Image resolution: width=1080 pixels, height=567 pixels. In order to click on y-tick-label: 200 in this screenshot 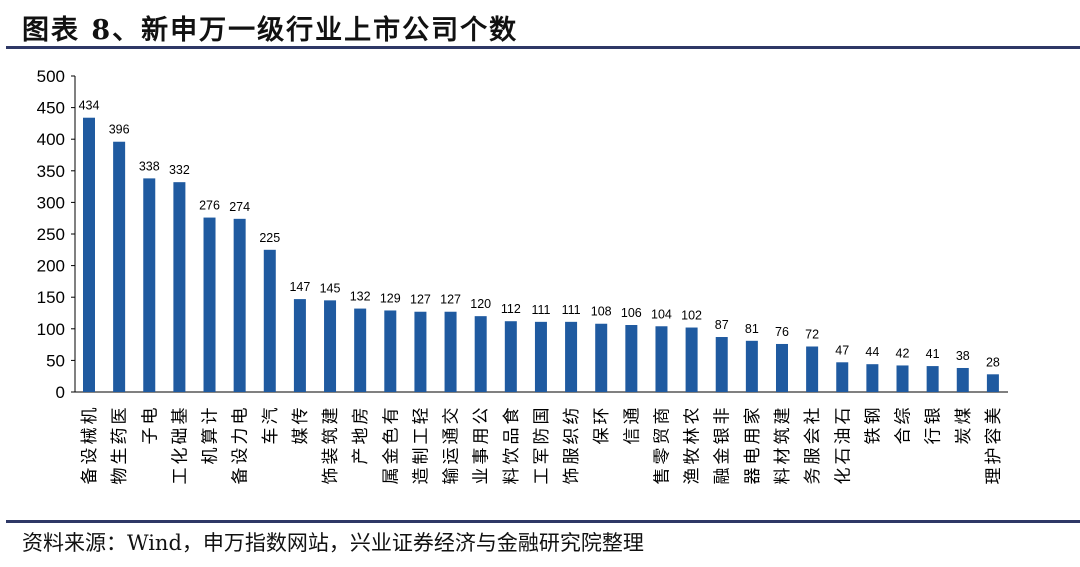, I will do `click(51, 266)`.